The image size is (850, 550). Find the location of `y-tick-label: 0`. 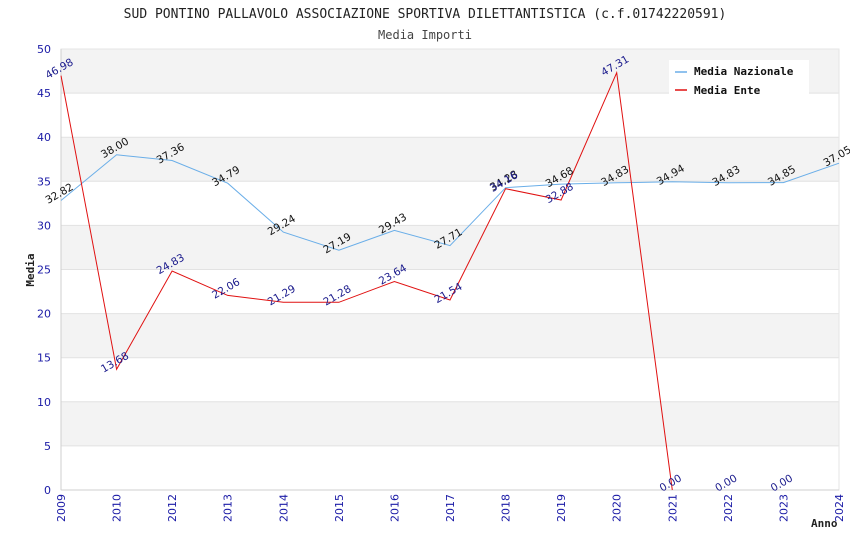

y-tick-label: 0 is located at coordinates (47, 490).